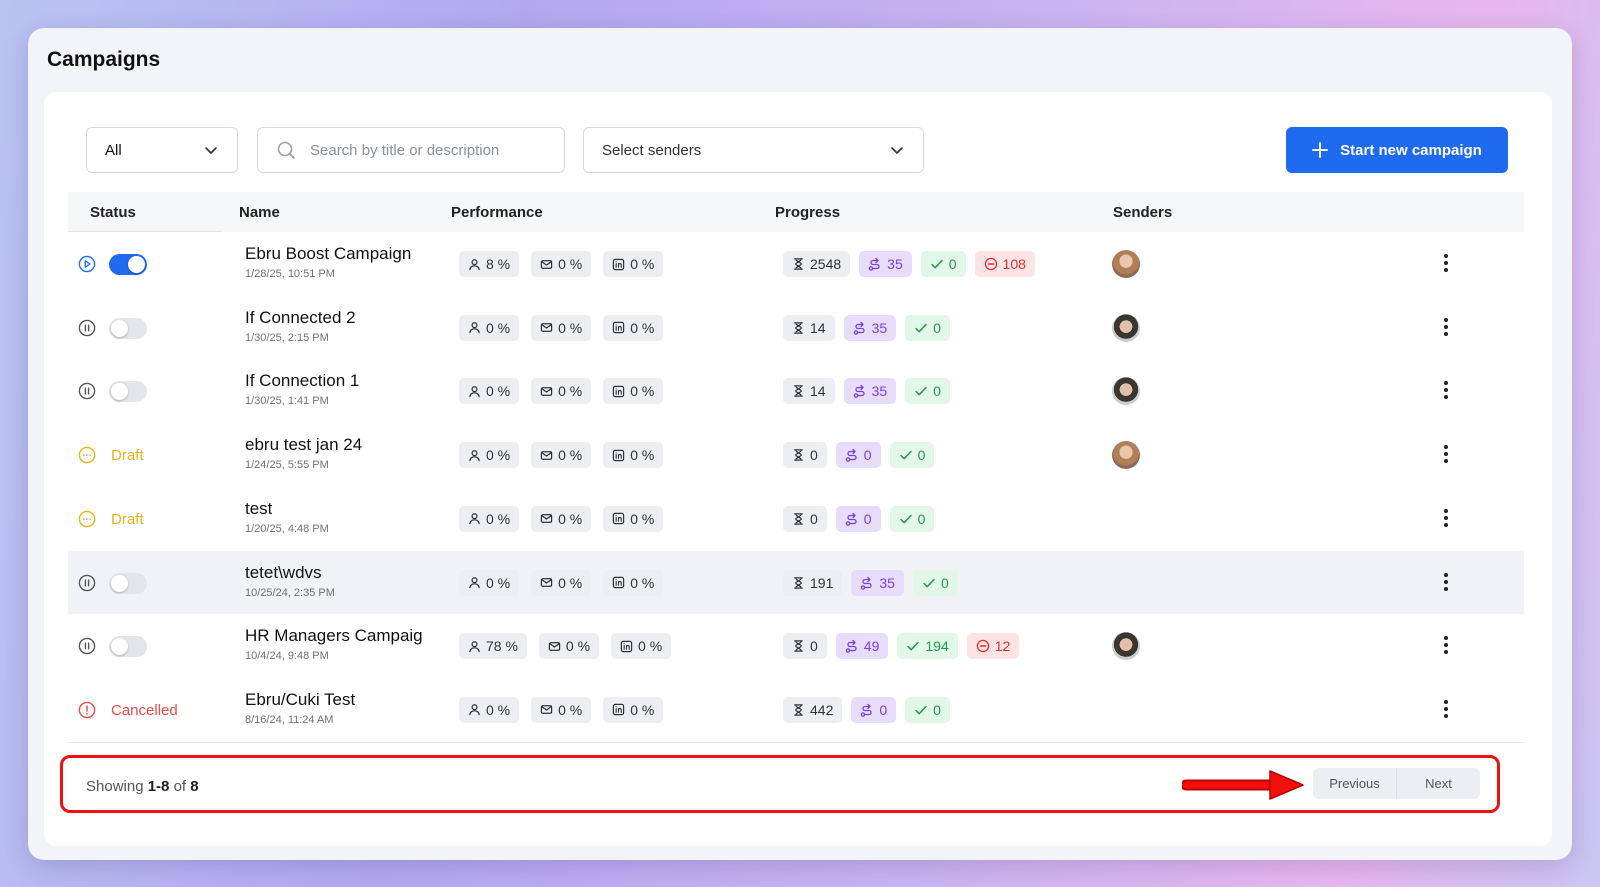 The image size is (1600, 887). What do you see at coordinates (113, 212) in the screenshot?
I see `column-header-status: Status` at bounding box center [113, 212].